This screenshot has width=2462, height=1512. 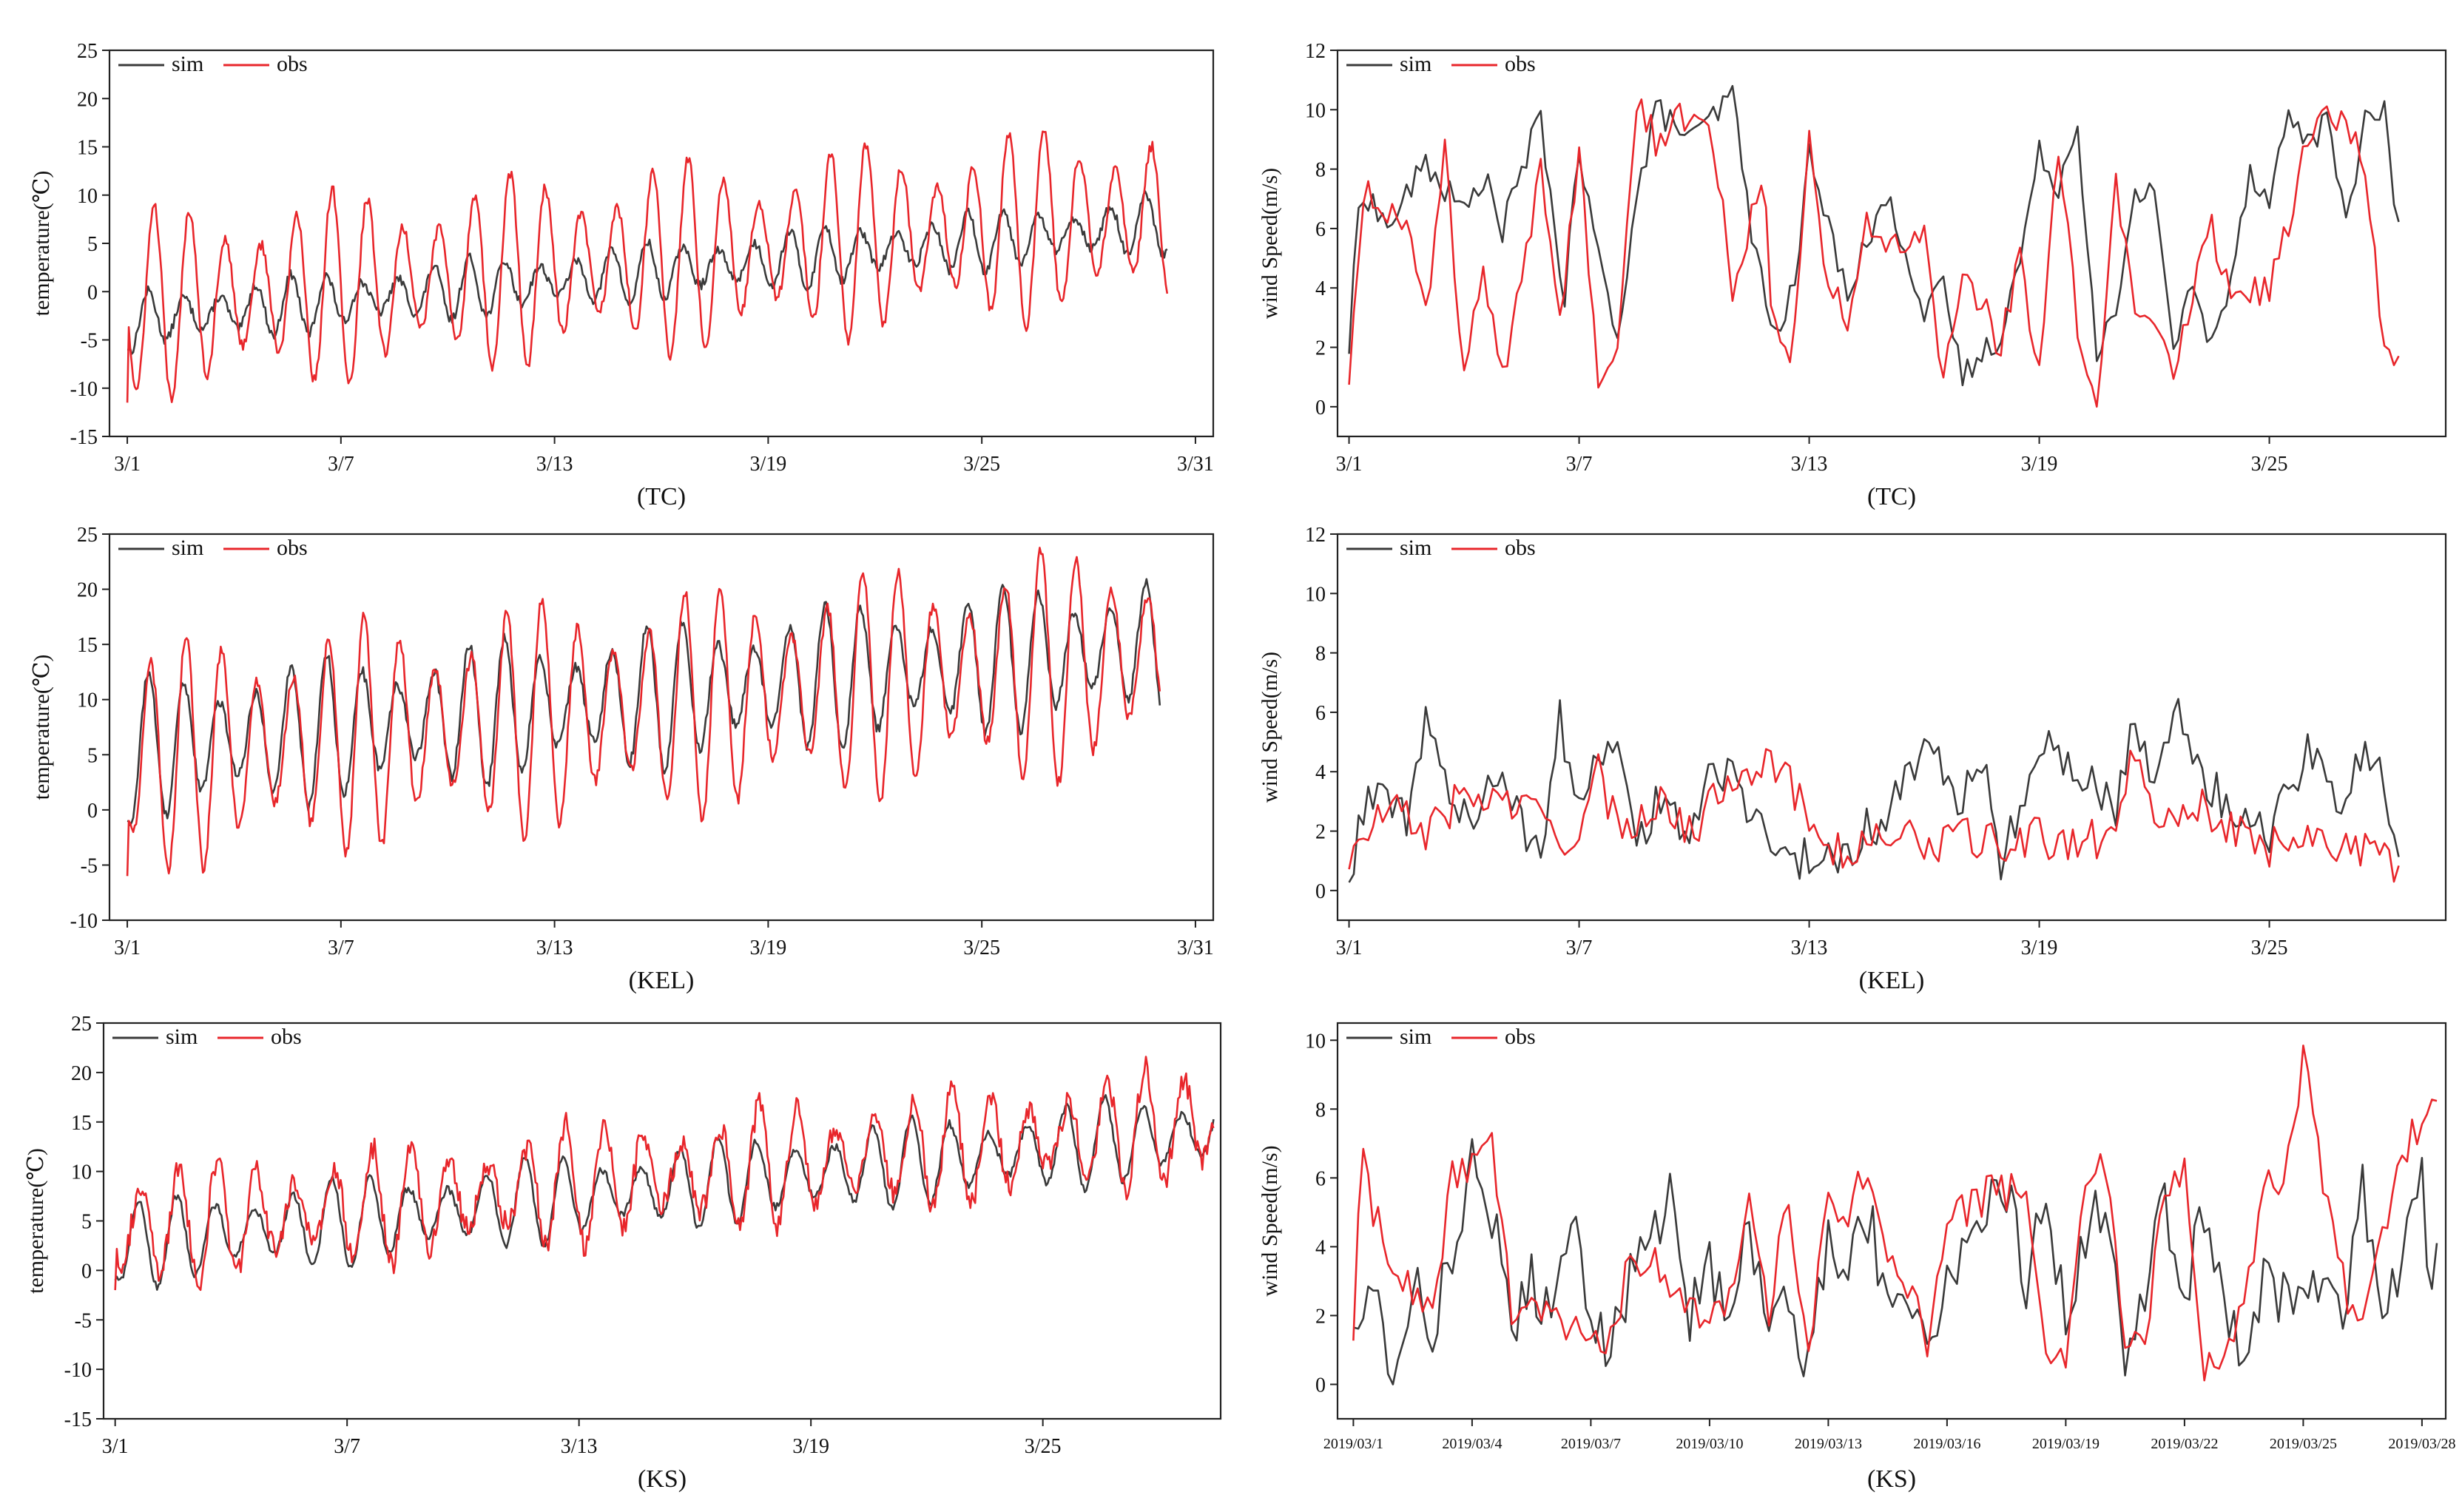 I want to click on ks-temp-plot-frame, so click(x=662, y=1221).